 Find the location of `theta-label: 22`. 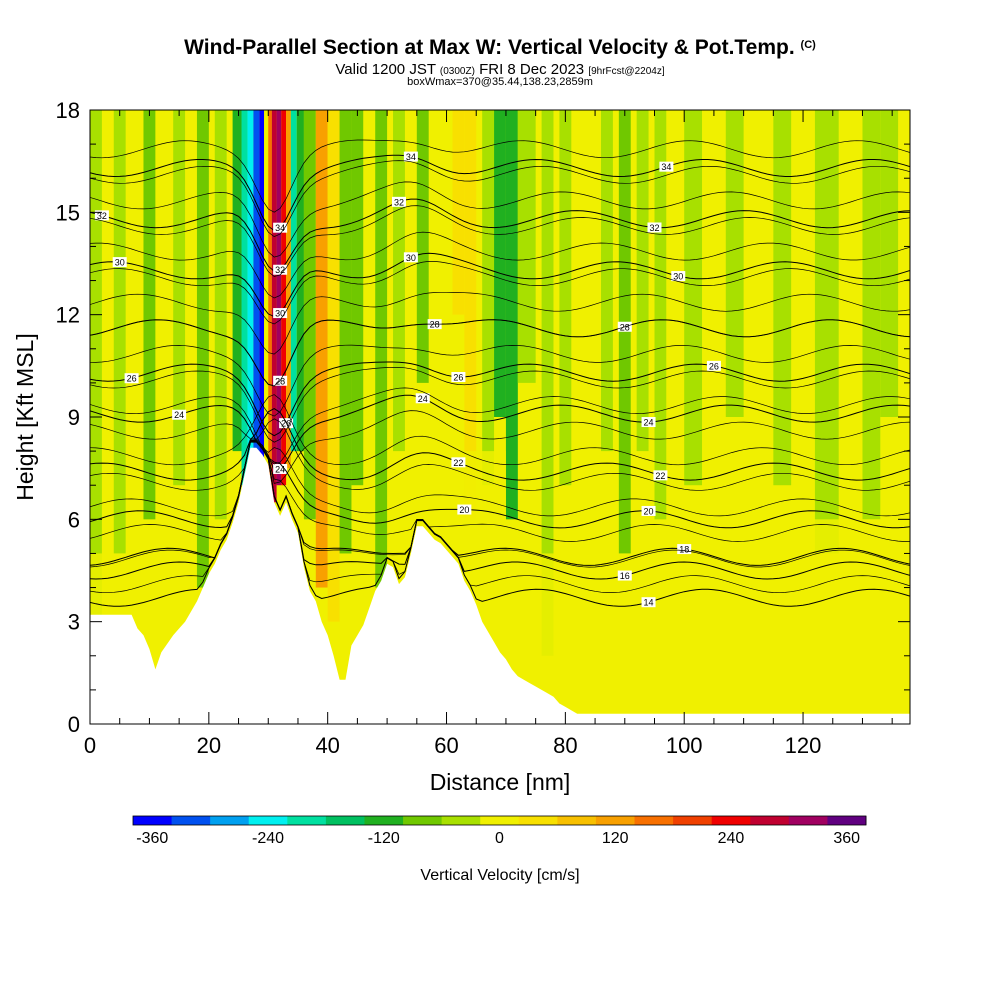

theta-label: 22 is located at coordinates (458, 463).